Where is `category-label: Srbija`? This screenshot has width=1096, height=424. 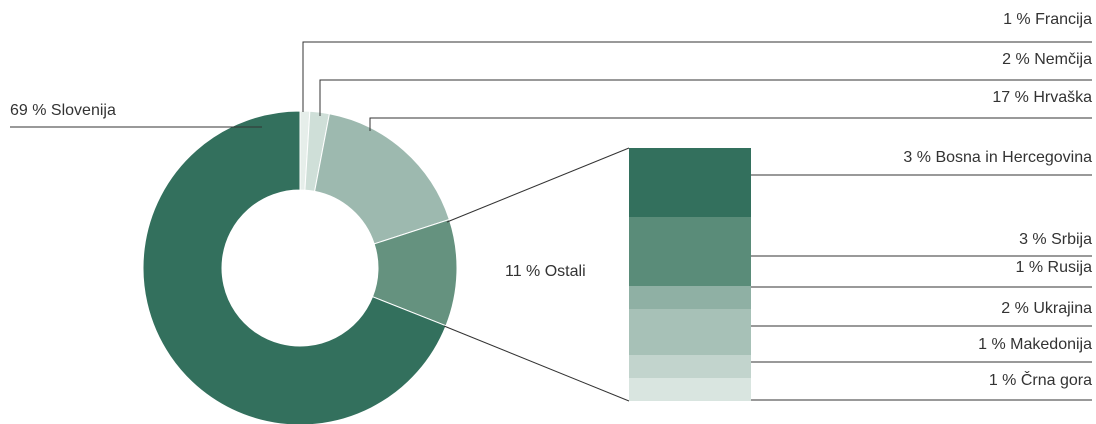
category-label: Srbija is located at coordinates (1071, 239).